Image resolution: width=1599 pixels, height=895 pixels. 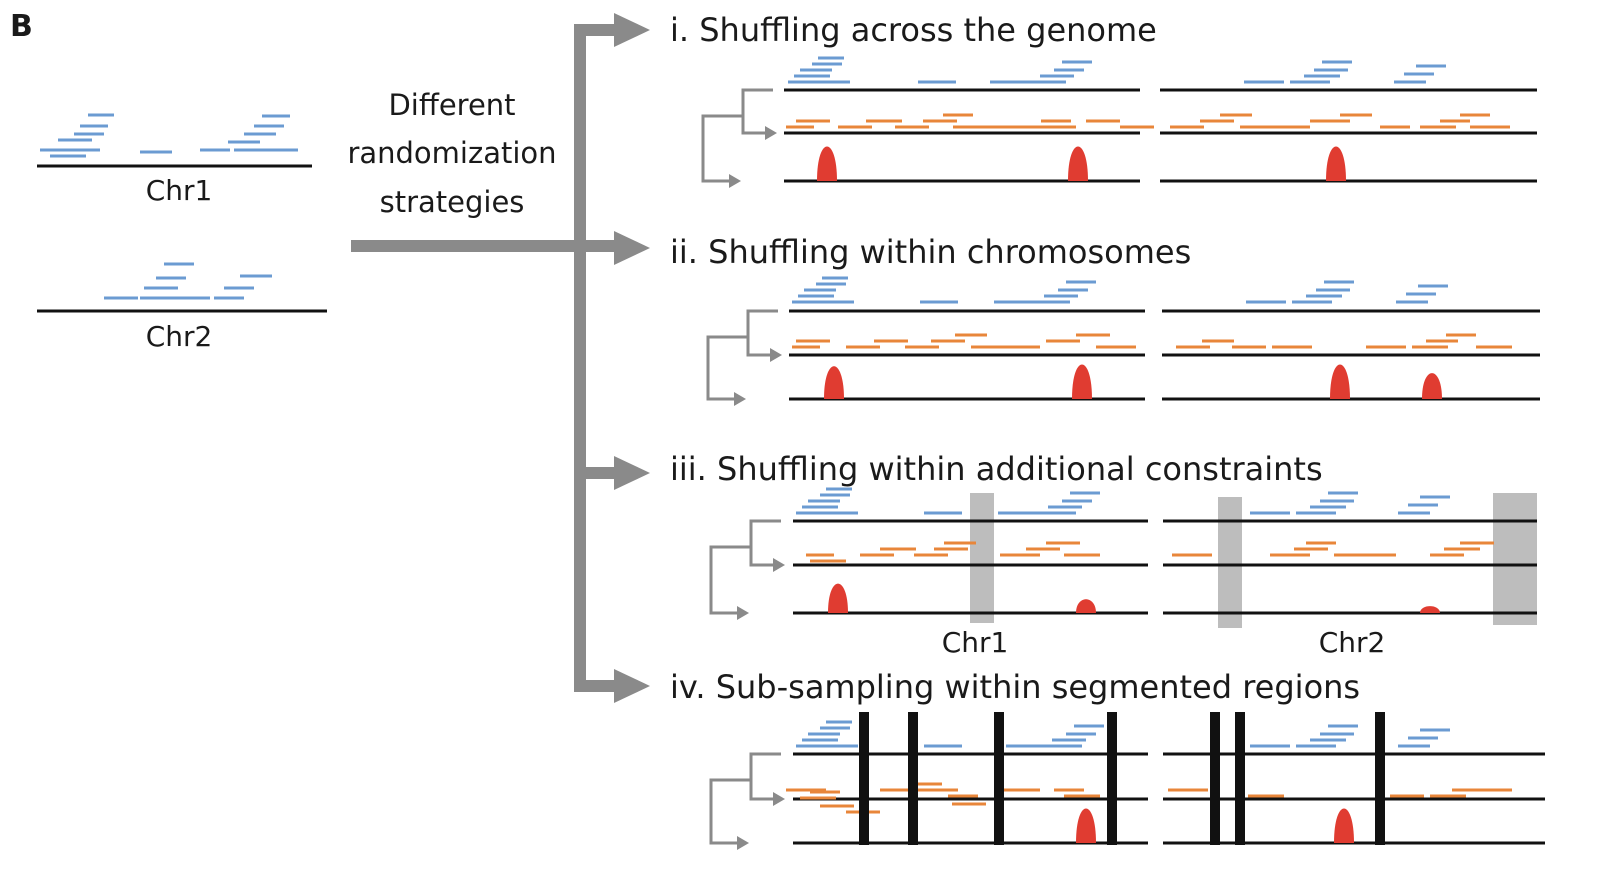 What do you see at coordinates (727, 368) in the screenshot?
I see `section-ii-bracket-lower` at bounding box center [727, 368].